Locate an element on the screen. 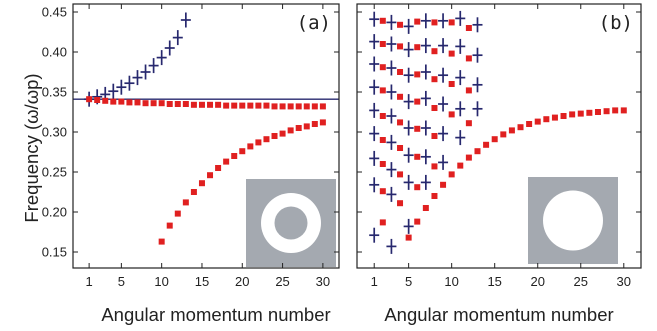 Image resolution: width=657 pixels, height=331 pixels. y-tick-label: 0.20 is located at coordinates (54, 212).